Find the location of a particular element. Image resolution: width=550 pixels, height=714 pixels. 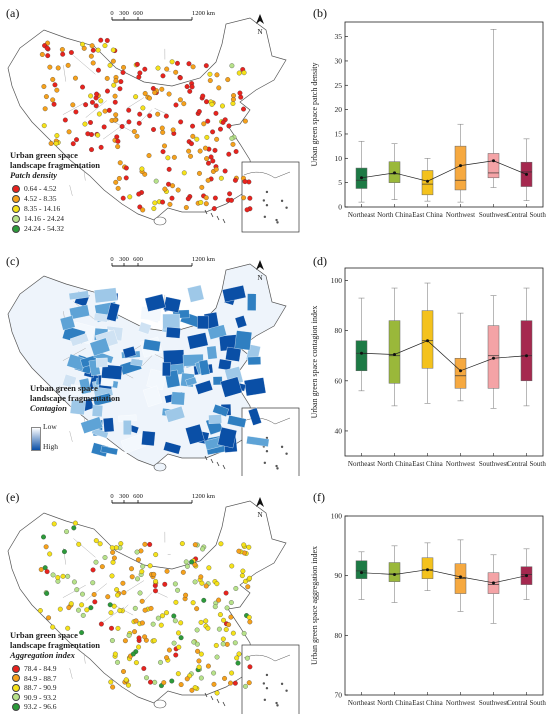

legend-label: 8.35 - 14.16 is located at coordinates (42, 208).